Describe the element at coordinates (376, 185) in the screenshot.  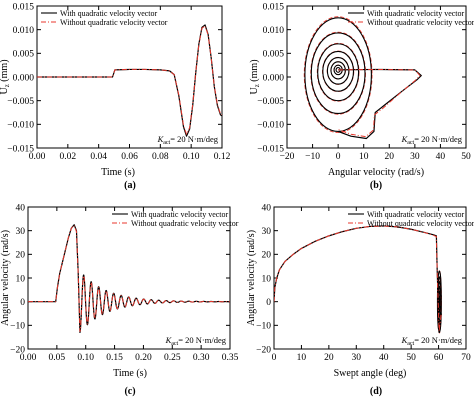
I see `panel-label-b: (b)` at that location.